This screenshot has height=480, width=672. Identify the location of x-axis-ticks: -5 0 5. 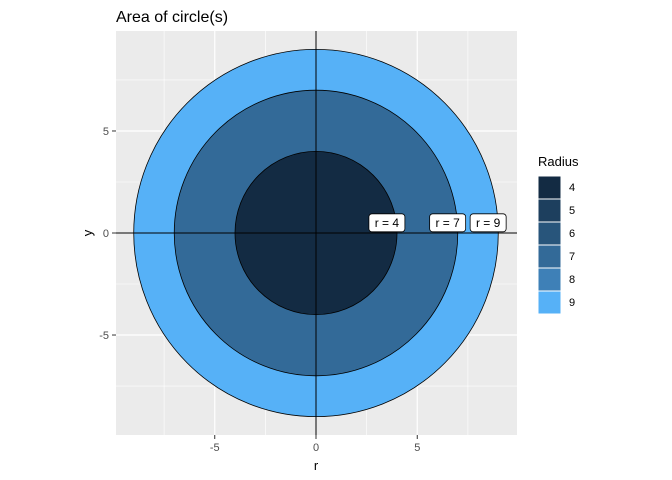
(315, 444).